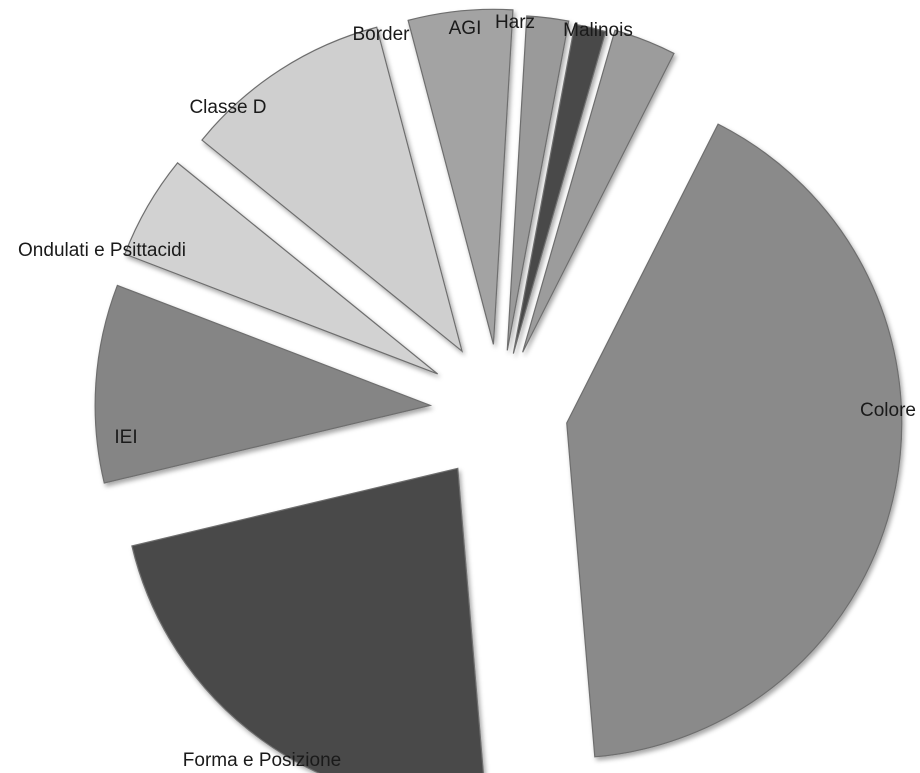  I want to click on pie-slice-classe-d, so click(332, 189).